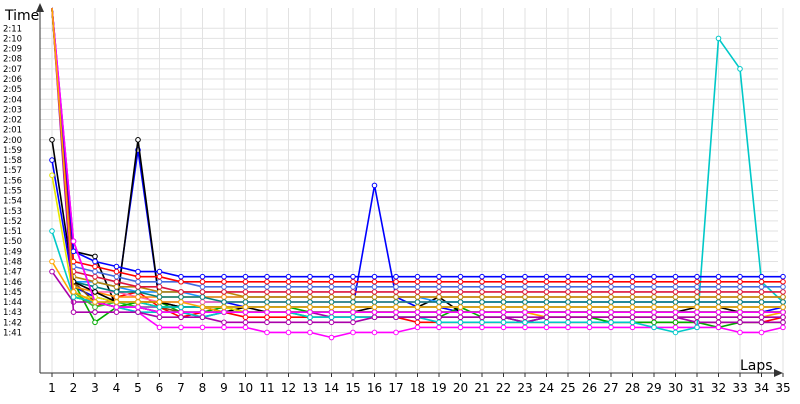 The width and height of the screenshot is (800, 404). What do you see at coordinates (460, 388) in the screenshot?
I see `x-tick-label: 20` at bounding box center [460, 388].